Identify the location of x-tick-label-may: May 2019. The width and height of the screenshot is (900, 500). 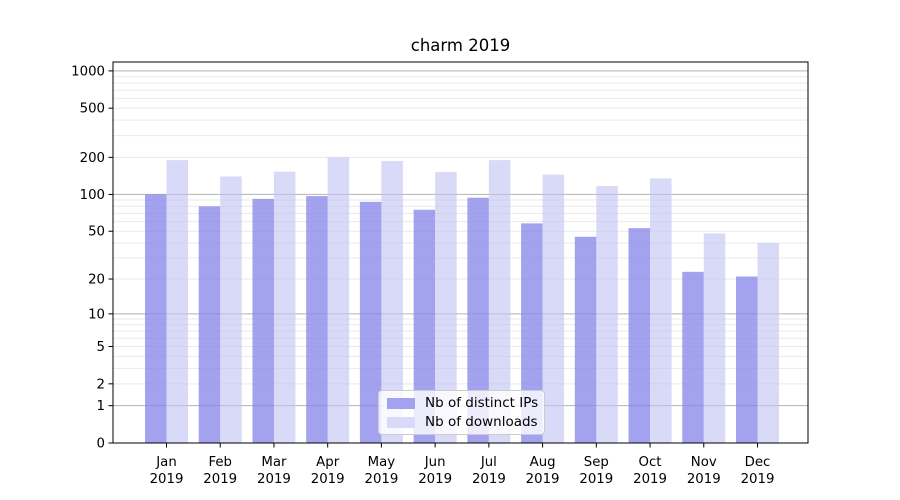
(381, 471).